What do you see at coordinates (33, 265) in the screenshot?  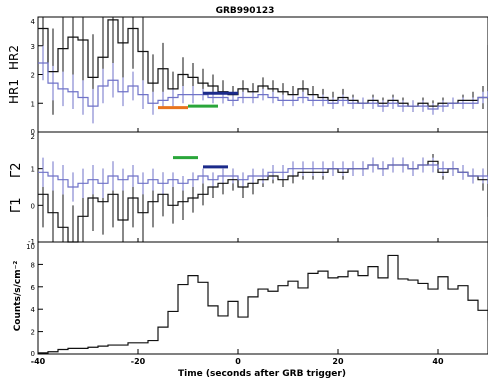 I see `y-tick-label: 8` at bounding box center [33, 265].